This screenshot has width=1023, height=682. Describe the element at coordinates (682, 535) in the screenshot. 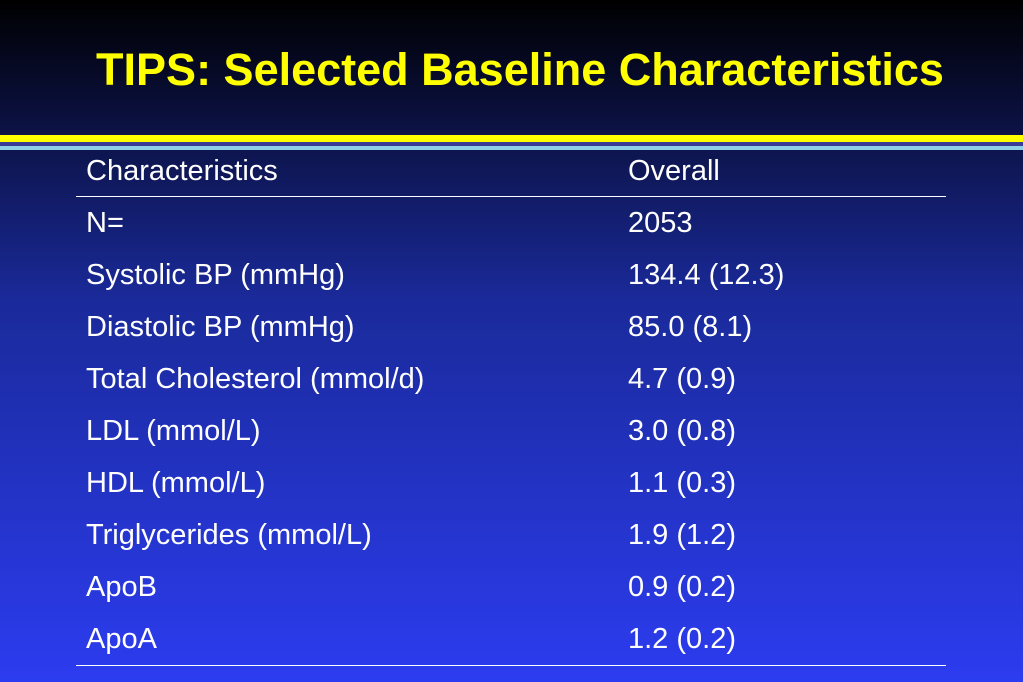

I see `row-value: 1.9 (1.2)` at that location.